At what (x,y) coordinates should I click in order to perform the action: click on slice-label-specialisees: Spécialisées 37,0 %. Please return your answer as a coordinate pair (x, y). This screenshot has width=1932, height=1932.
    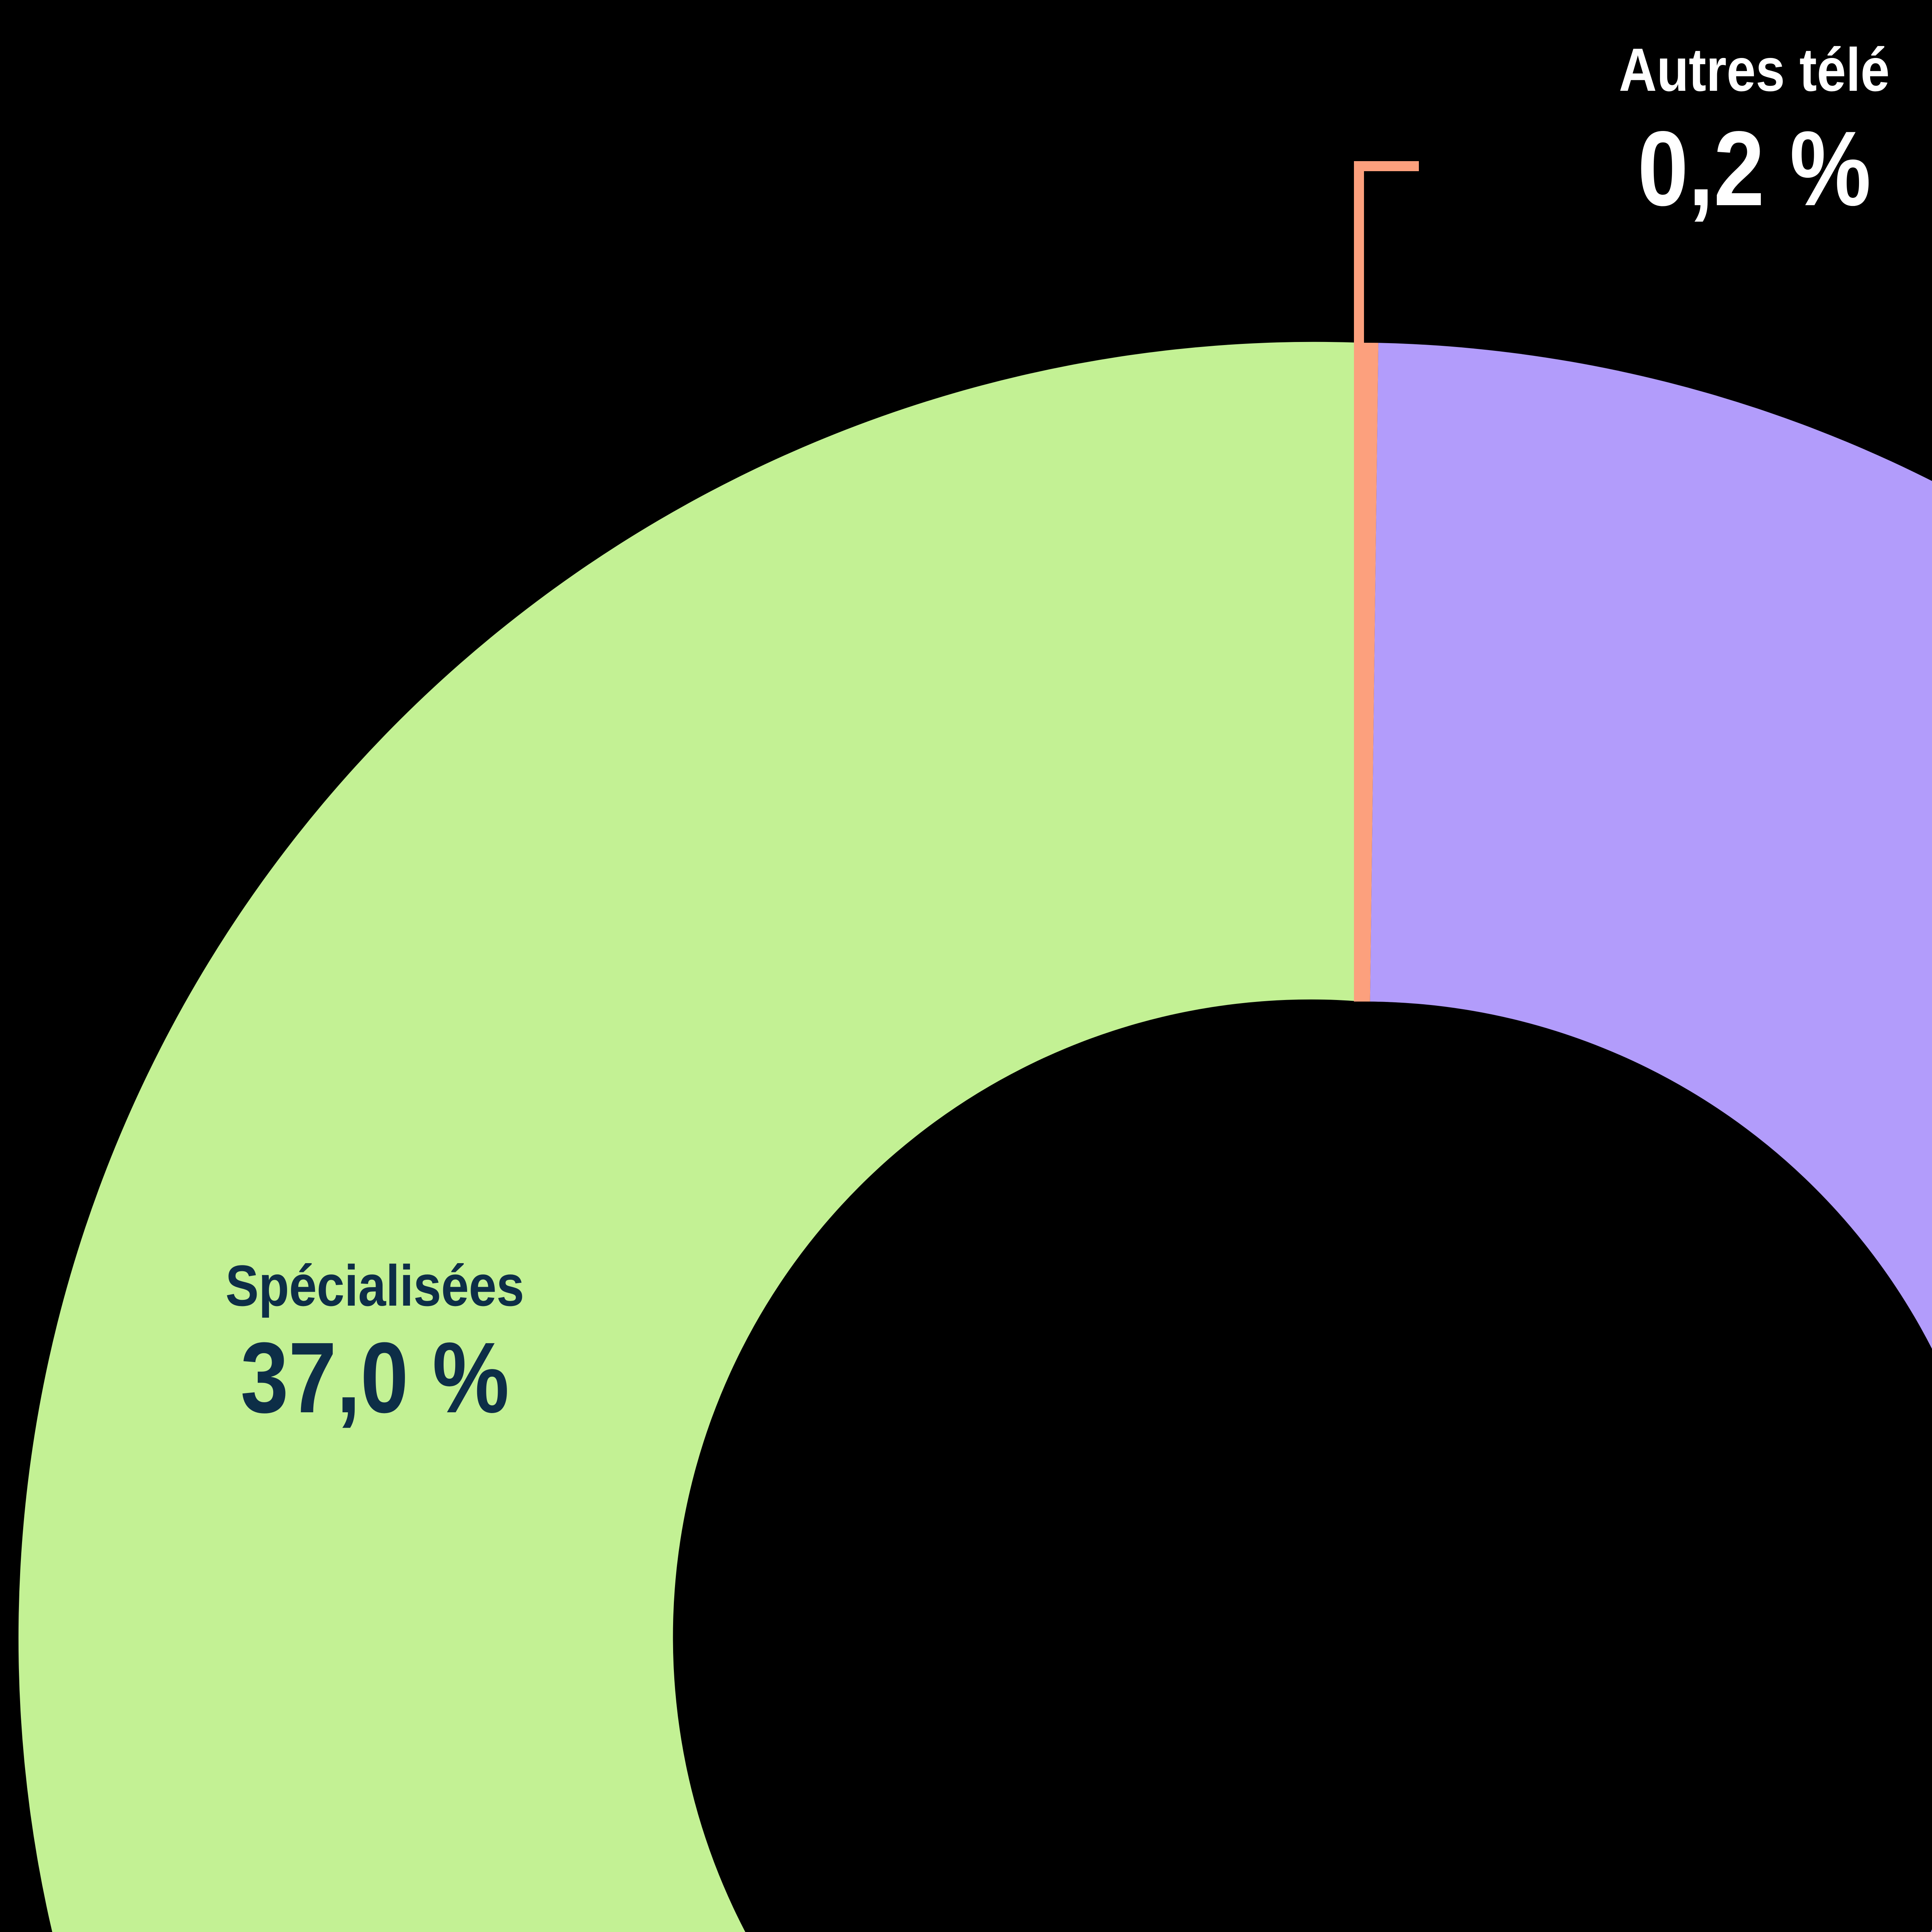
    Looking at the image, I should click on (374, 1342).